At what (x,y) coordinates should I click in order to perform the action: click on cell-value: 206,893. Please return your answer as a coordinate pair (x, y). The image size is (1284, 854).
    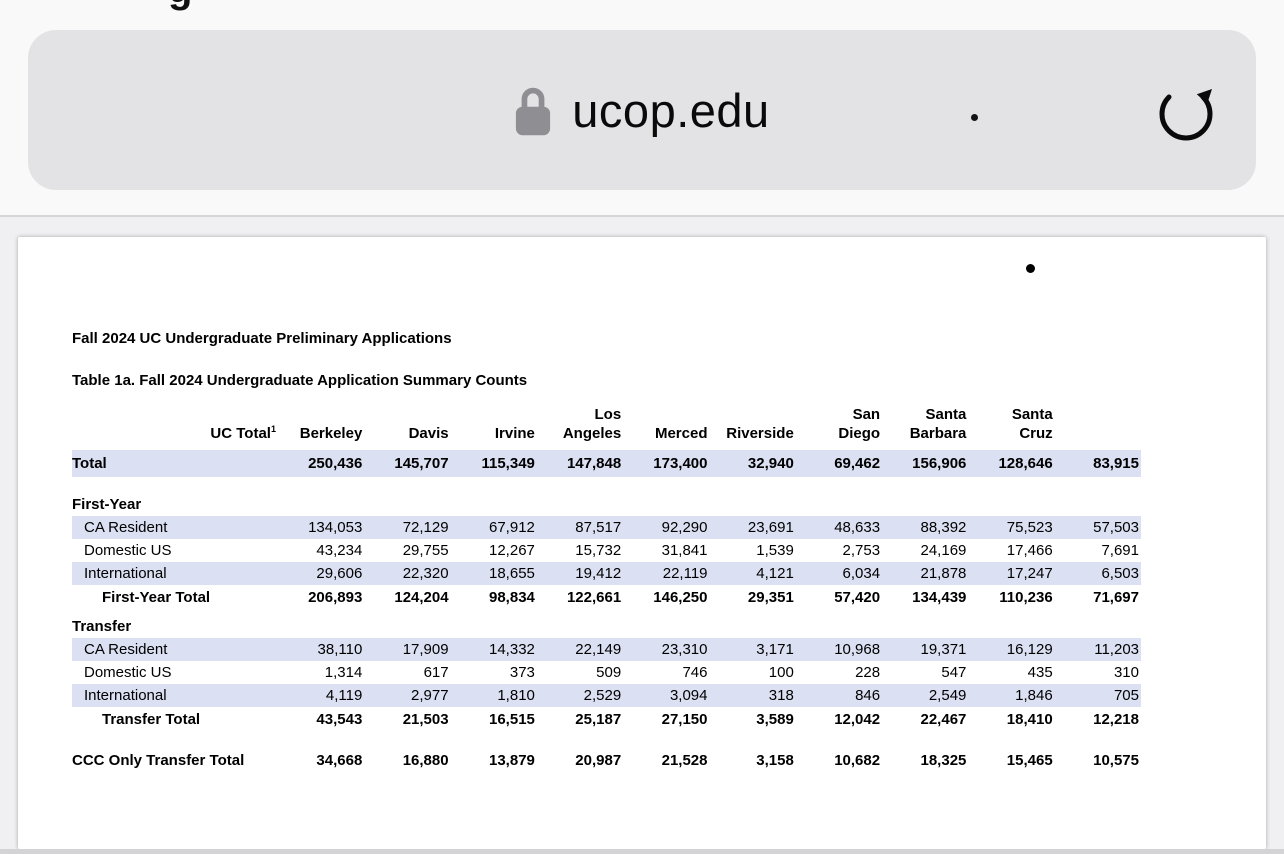
    Looking at the image, I should click on (335, 597).